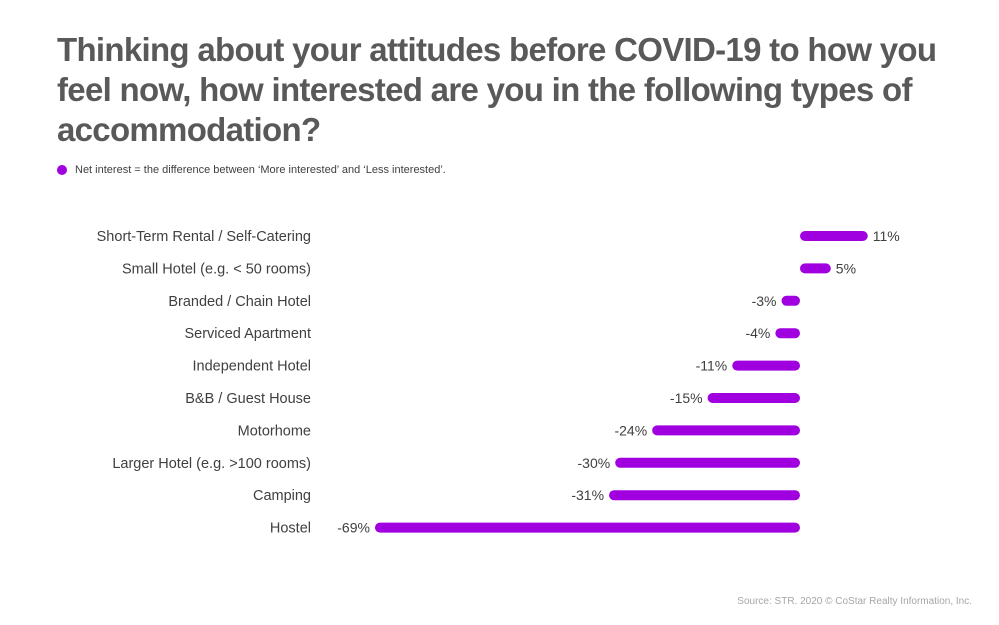 The height and width of the screenshot is (625, 999). What do you see at coordinates (686, 398) in the screenshot?
I see `value-label: -15%` at bounding box center [686, 398].